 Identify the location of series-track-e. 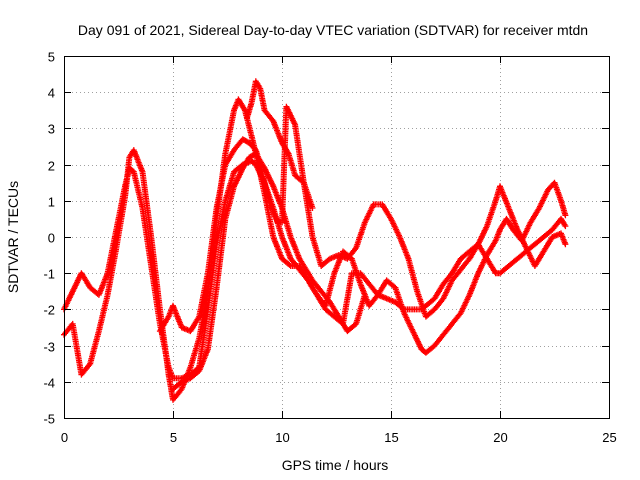
(280, 144).